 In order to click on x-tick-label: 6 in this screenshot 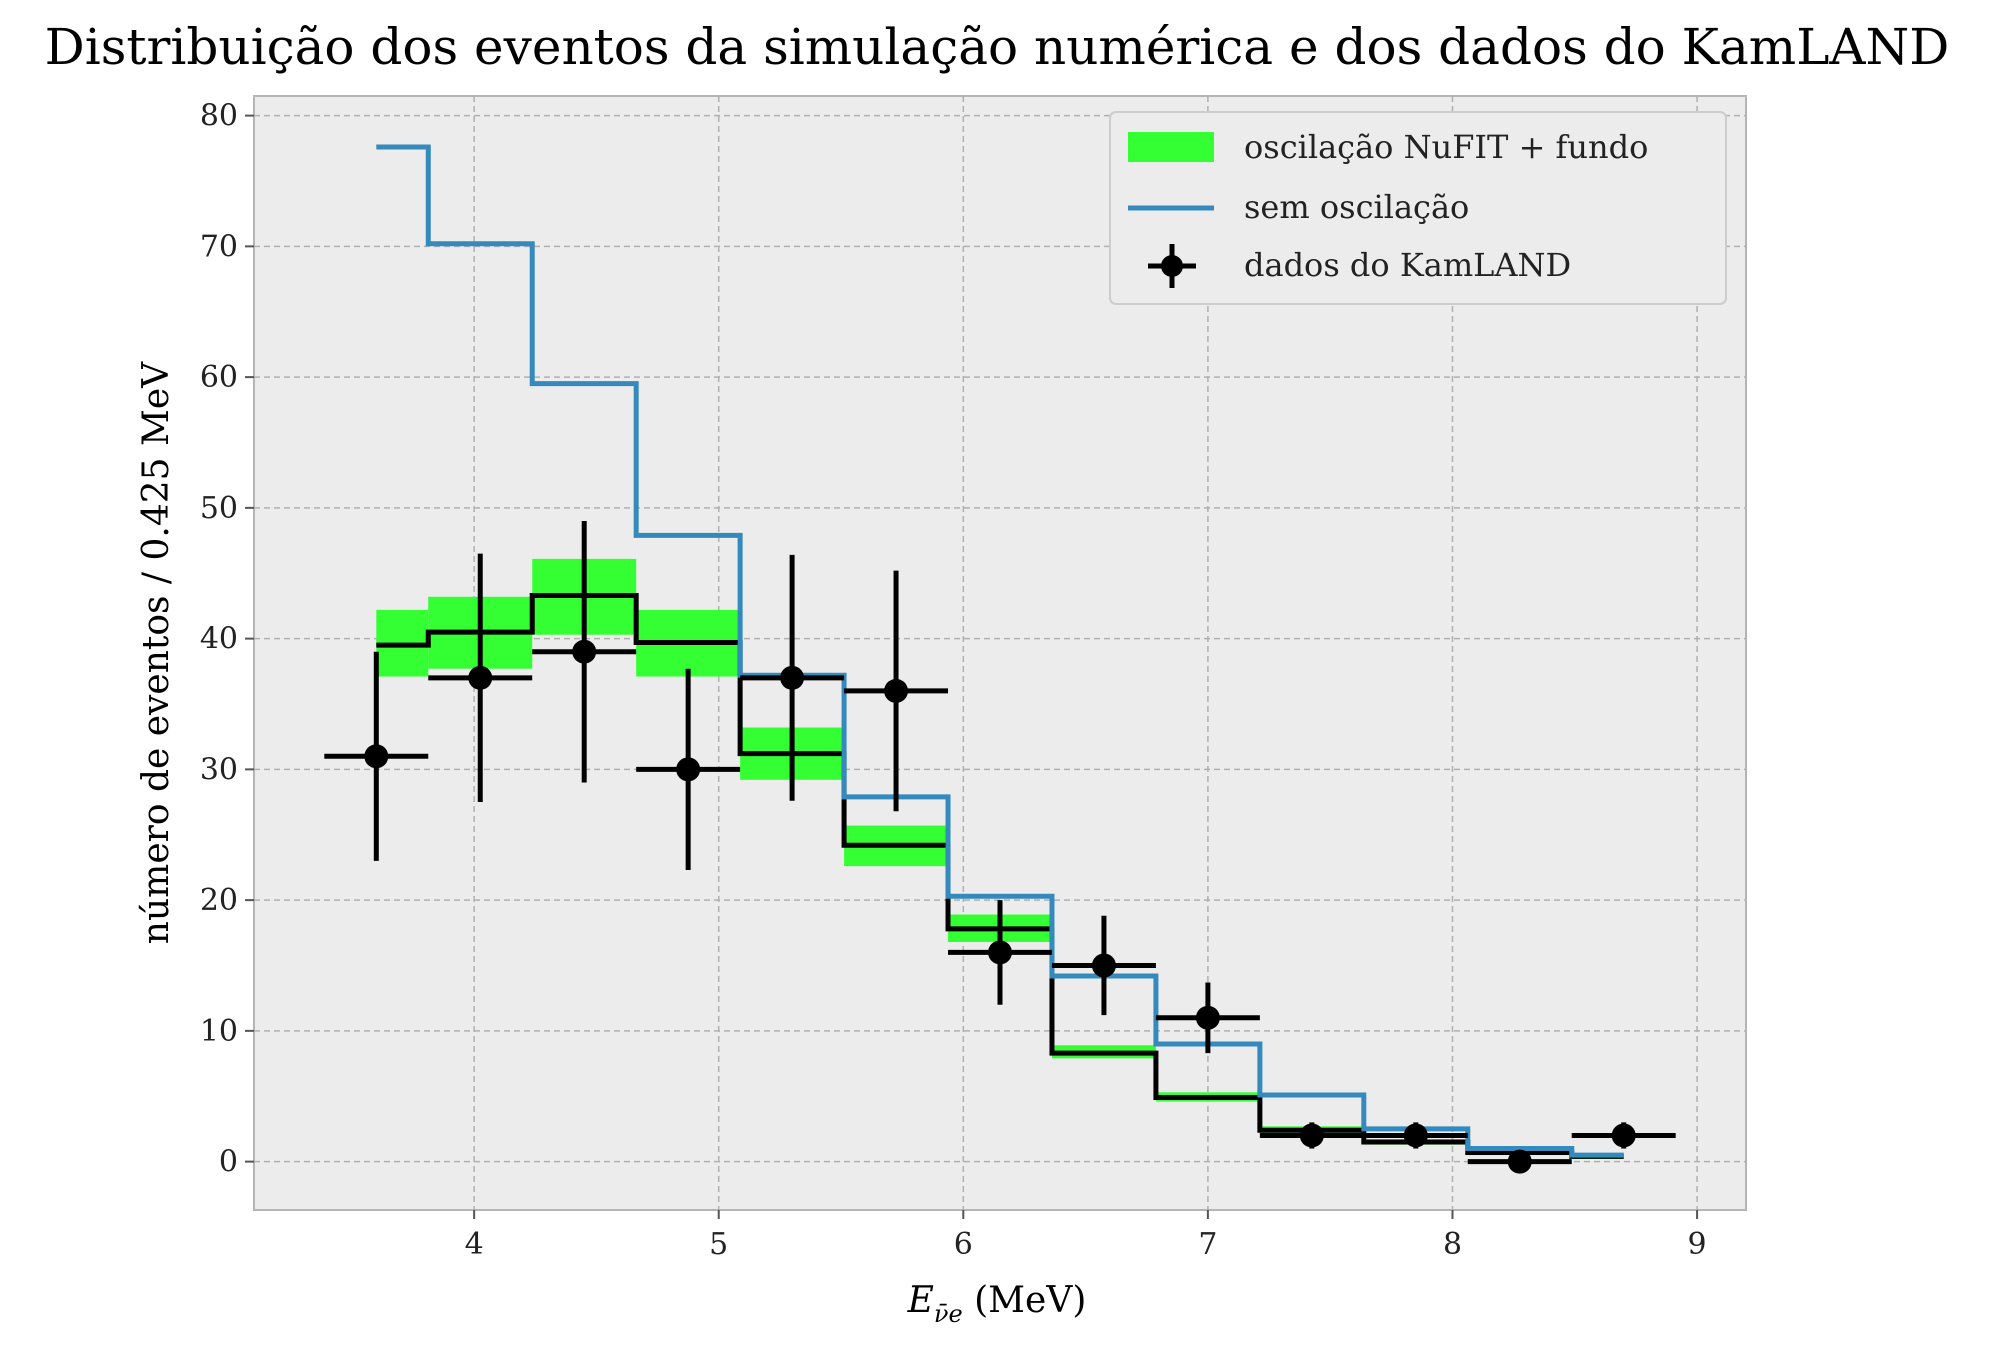, I will do `click(963, 1244)`.